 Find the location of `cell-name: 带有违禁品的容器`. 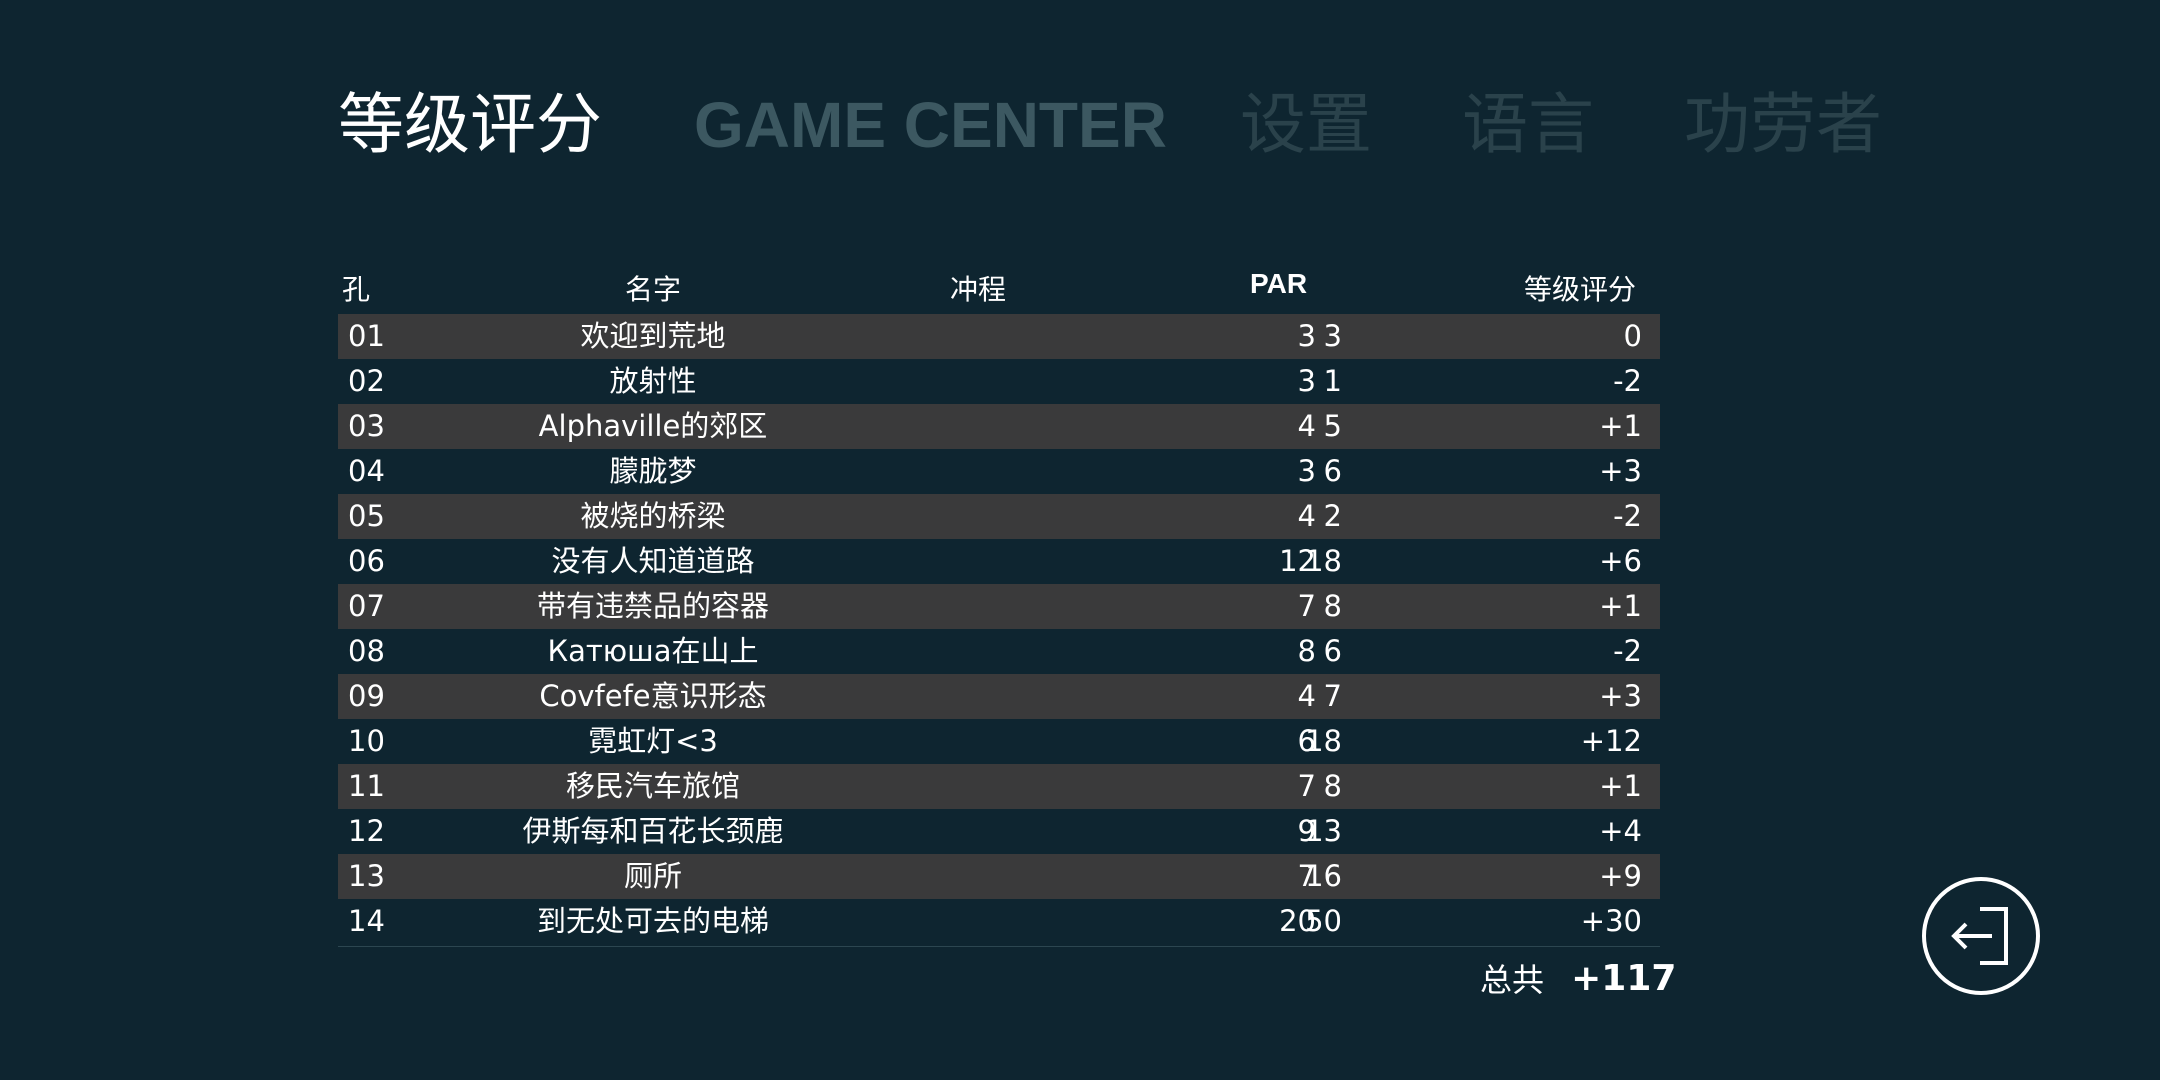

cell-name: 带有违禁品的容器 is located at coordinates (652, 606).